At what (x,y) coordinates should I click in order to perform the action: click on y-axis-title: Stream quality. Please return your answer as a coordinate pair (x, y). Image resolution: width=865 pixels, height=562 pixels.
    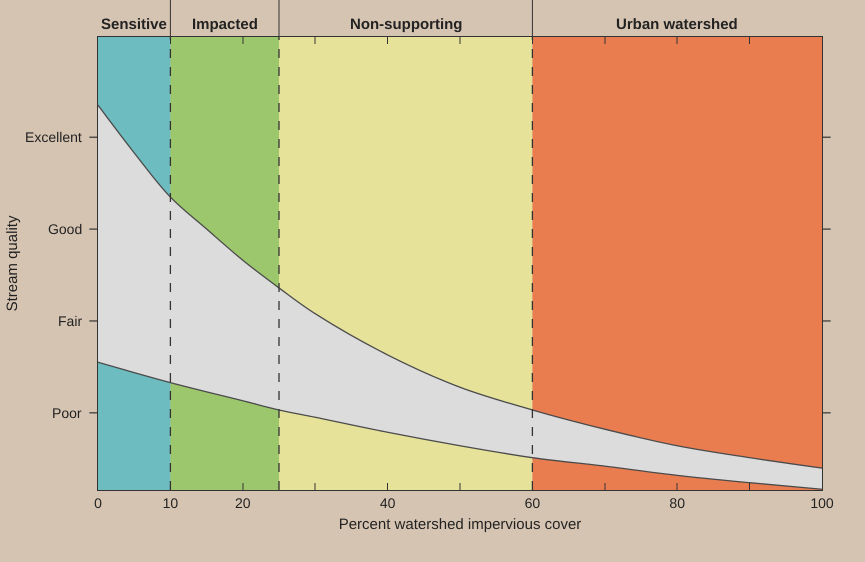
    Looking at the image, I should click on (13, 263).